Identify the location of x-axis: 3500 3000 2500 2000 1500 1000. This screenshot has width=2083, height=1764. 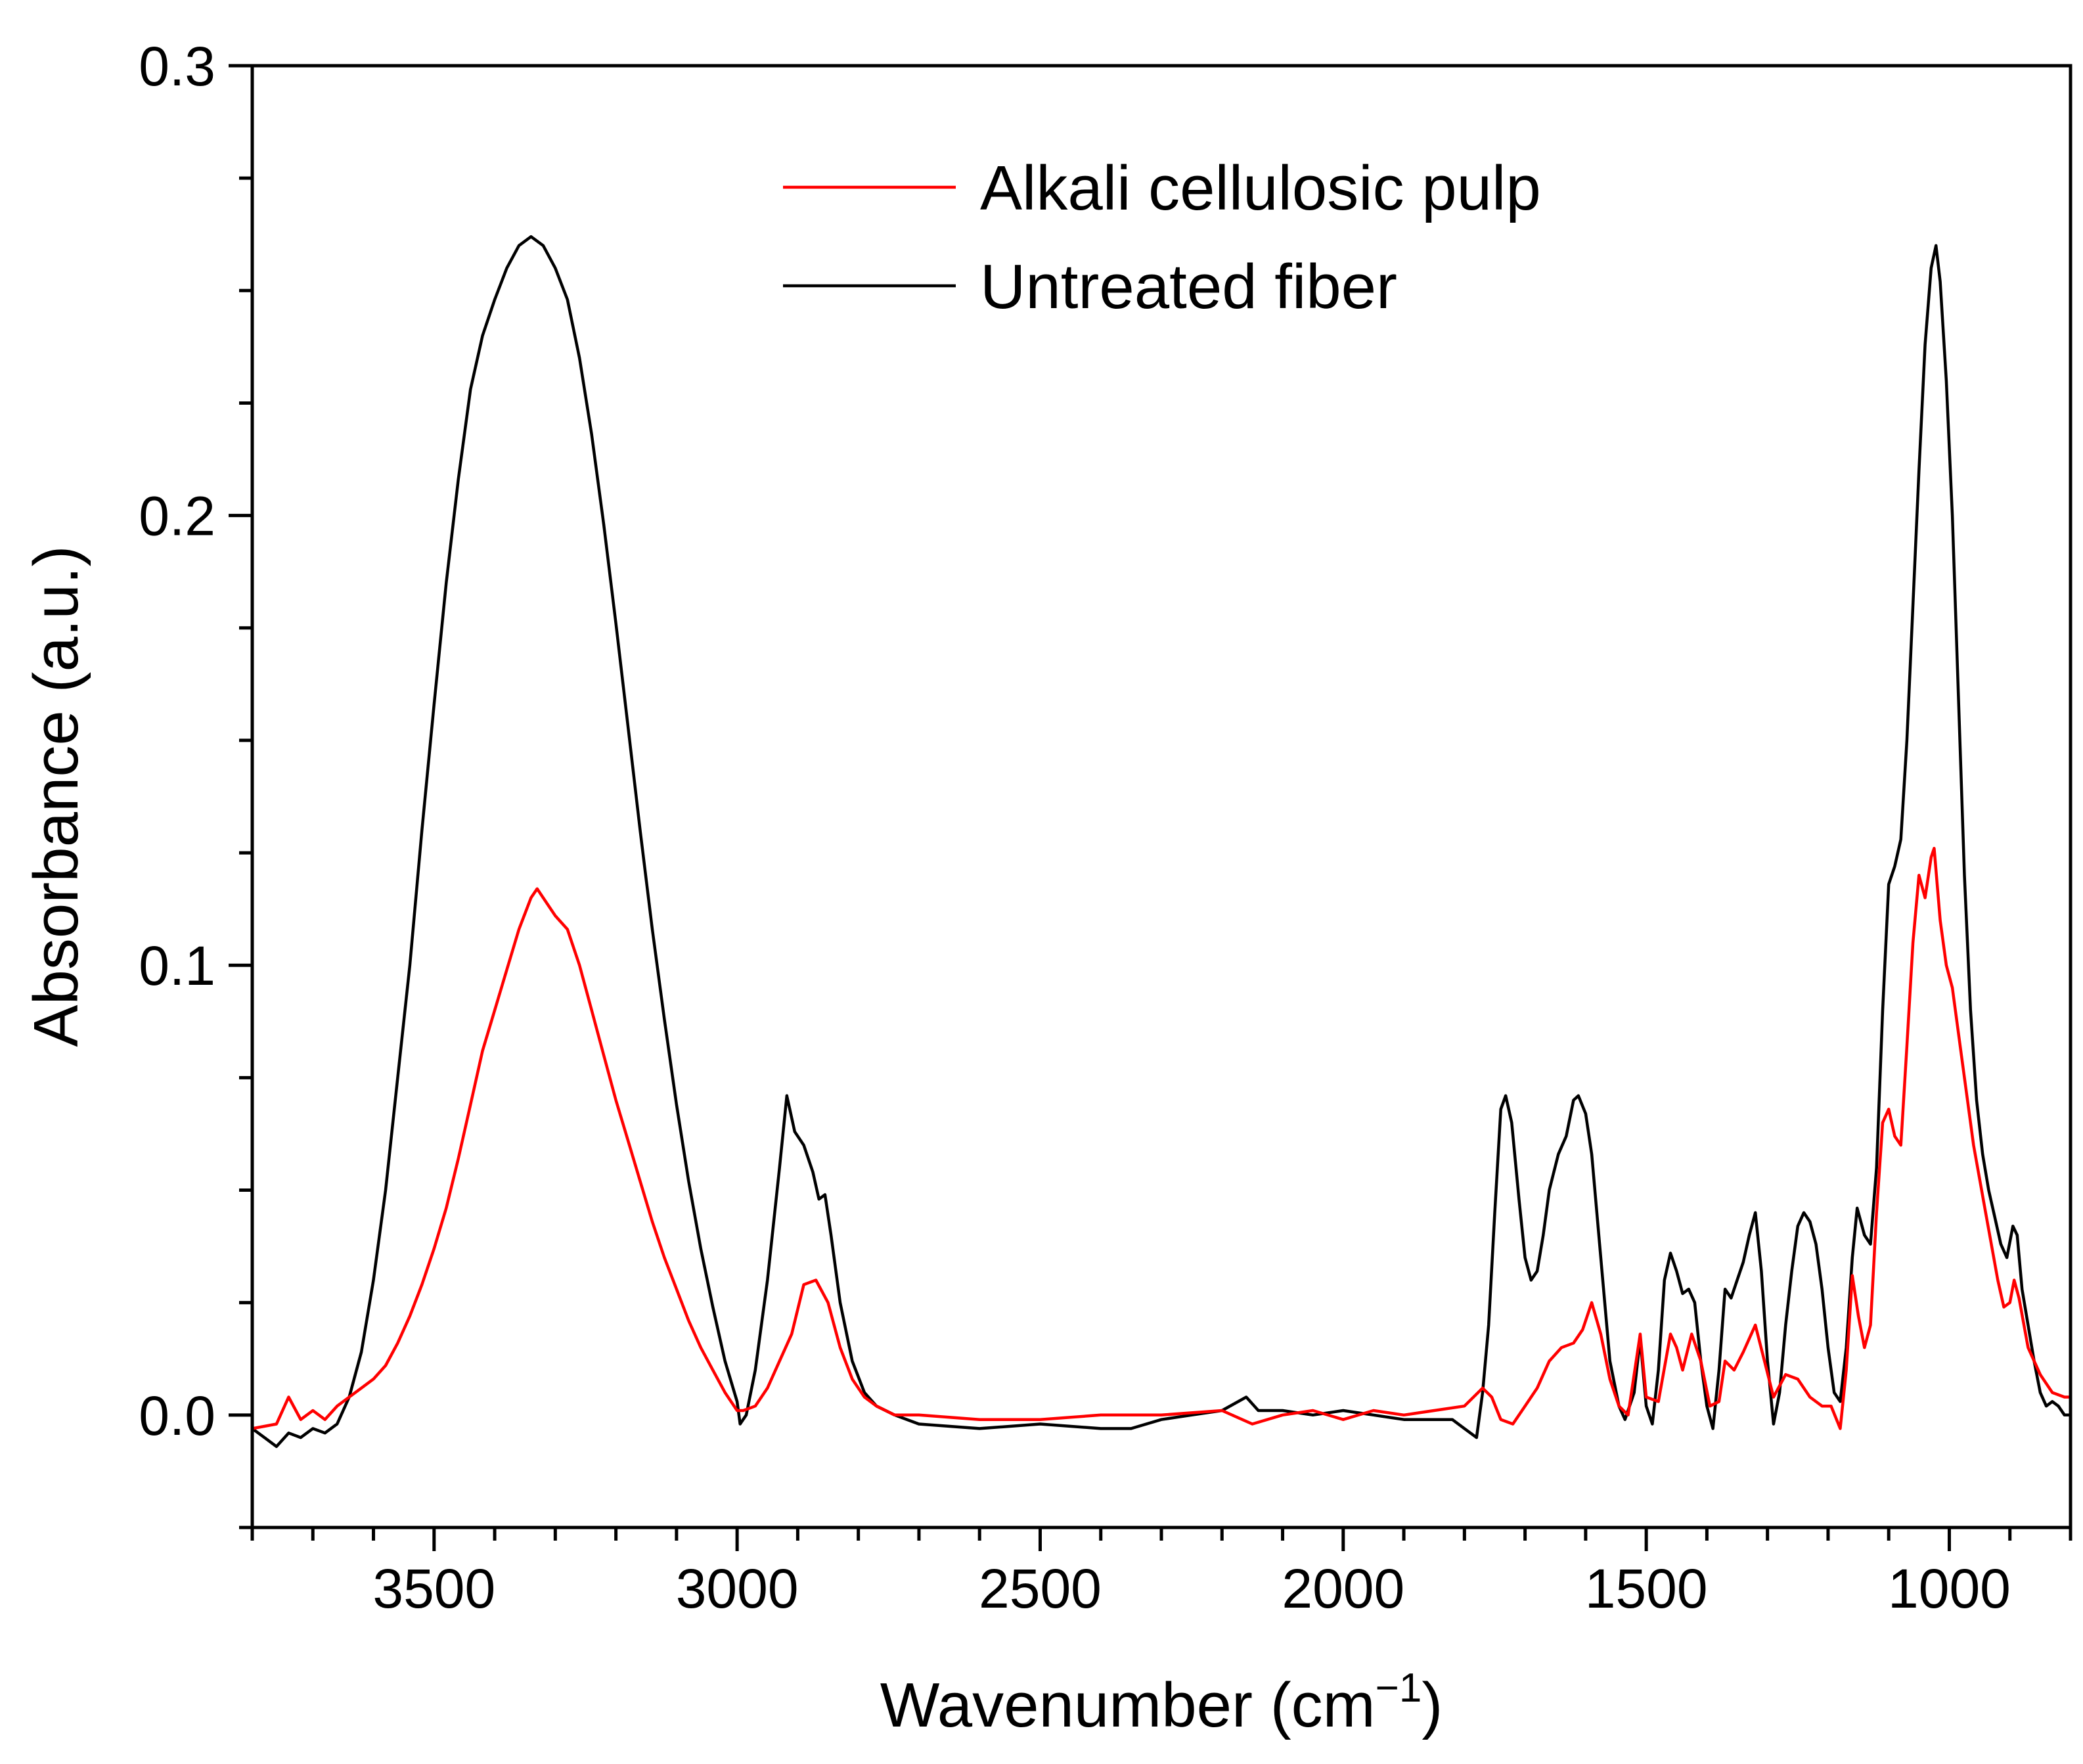
(1161, 1573).